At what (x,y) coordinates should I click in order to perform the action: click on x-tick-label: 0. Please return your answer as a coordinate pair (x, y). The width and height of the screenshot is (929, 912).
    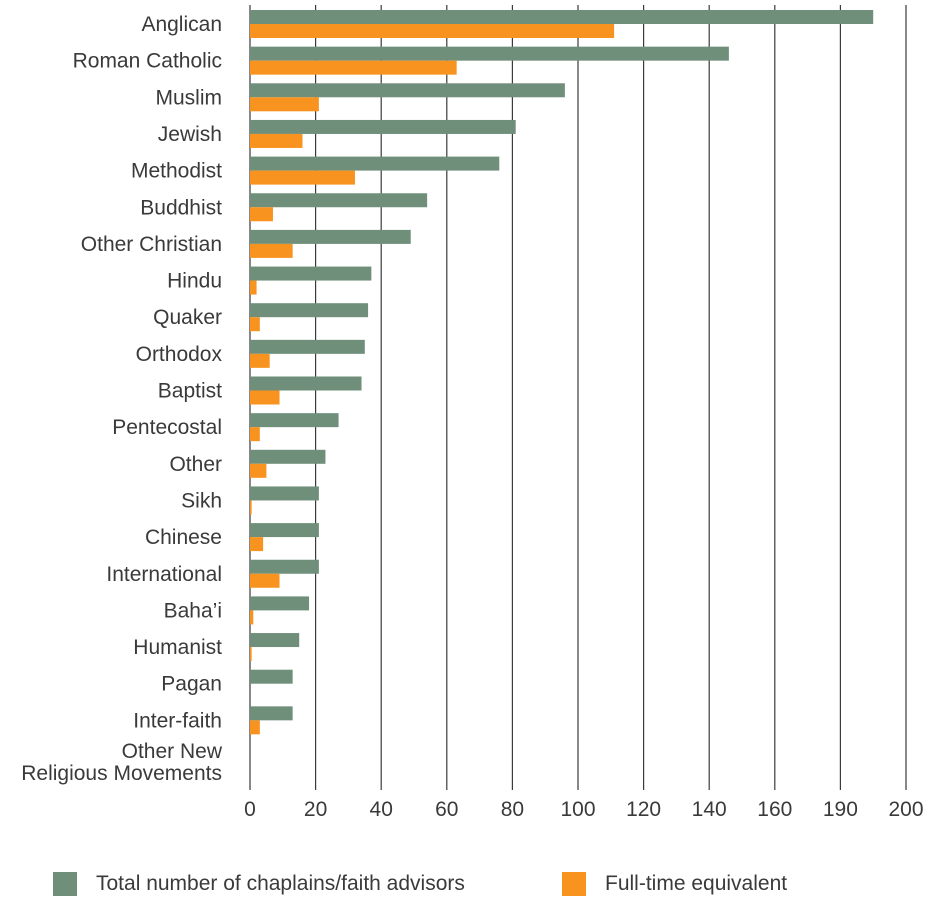
    Looking at the image, I should click on (250, 809).